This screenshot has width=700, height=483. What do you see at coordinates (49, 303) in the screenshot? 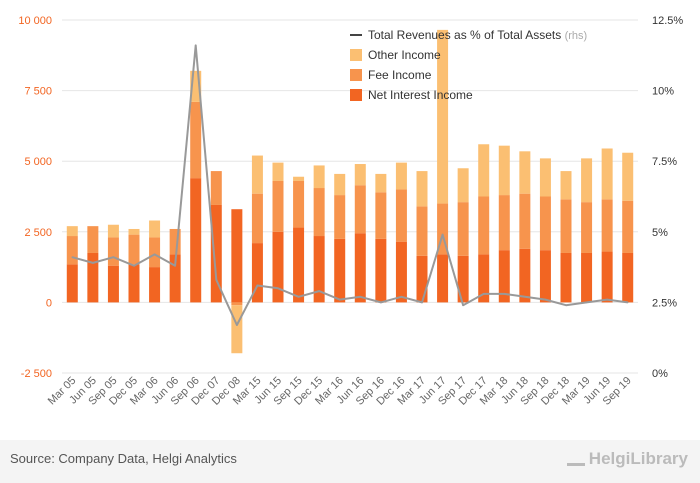
I see `left-tick-label: 0` at bounding box center [49, 303].